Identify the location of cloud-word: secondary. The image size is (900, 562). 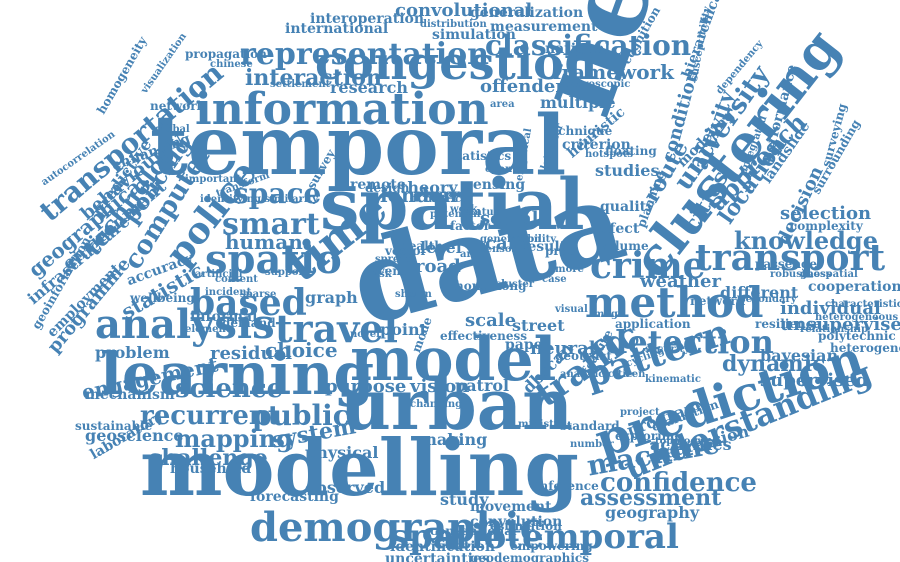
(768, 299).